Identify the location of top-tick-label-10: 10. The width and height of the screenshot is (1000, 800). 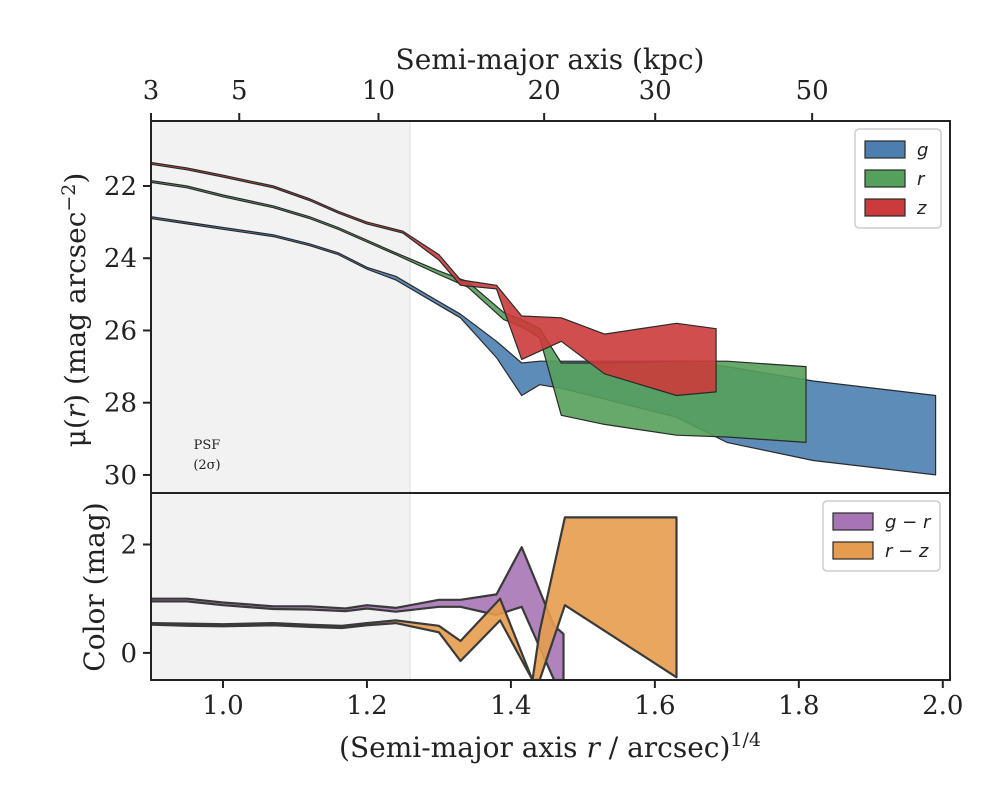
(378, 91).